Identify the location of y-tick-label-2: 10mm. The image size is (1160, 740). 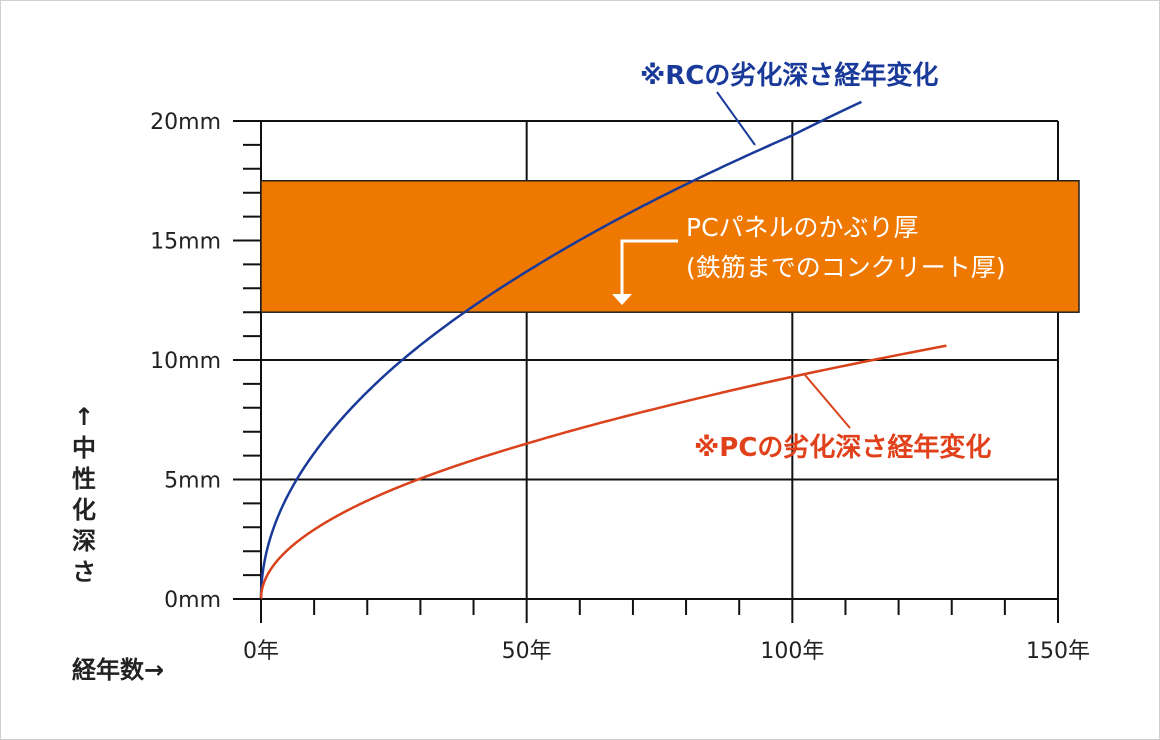
(185, 361).